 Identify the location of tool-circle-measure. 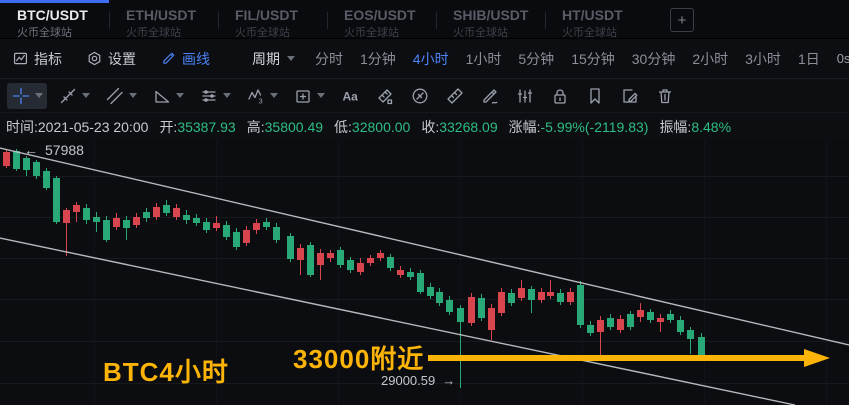
(420, 96).